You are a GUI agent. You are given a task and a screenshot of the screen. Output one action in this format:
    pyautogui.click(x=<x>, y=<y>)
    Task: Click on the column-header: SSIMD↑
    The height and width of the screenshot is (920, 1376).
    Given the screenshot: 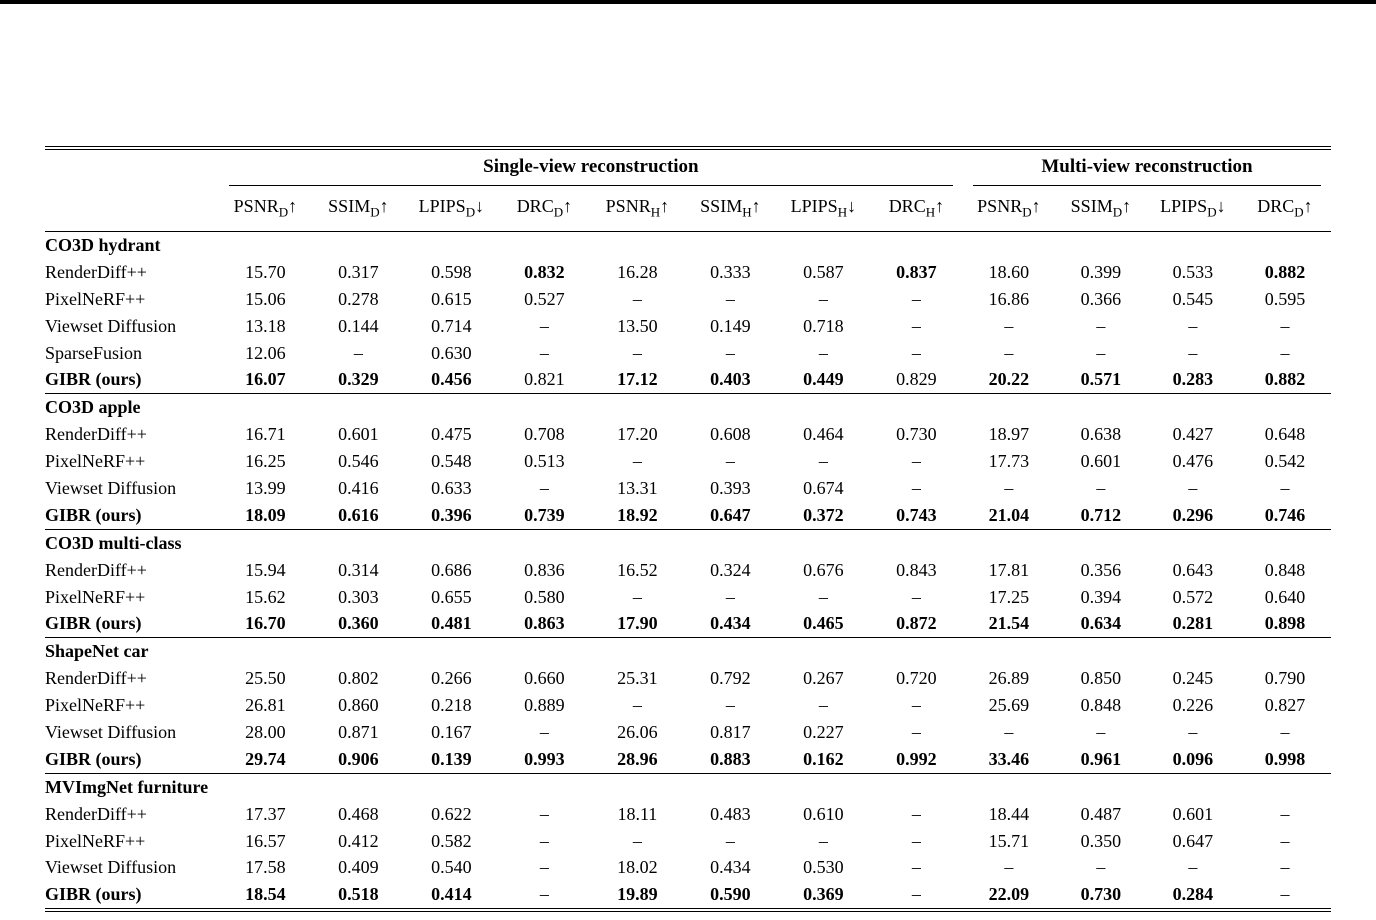 What is the action you would take?
    pyautogui.click(x=358, y=209)
    